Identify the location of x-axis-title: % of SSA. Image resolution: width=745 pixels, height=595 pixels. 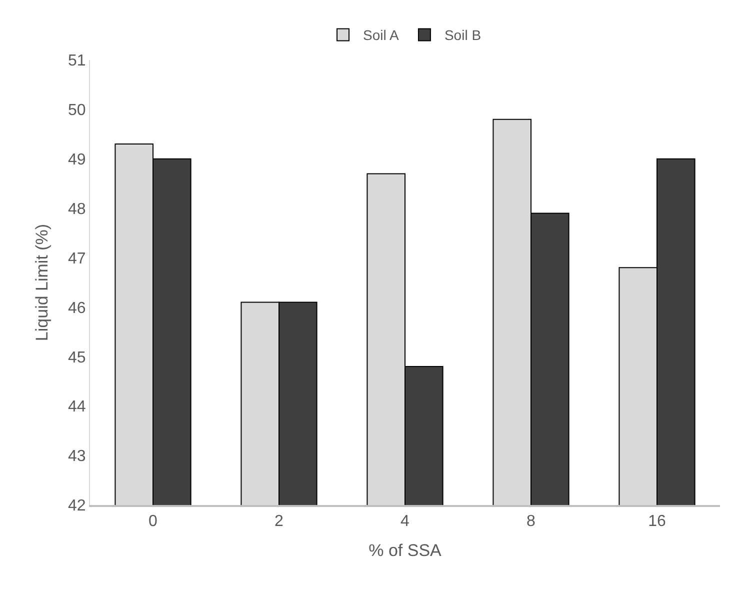
(405, 550).